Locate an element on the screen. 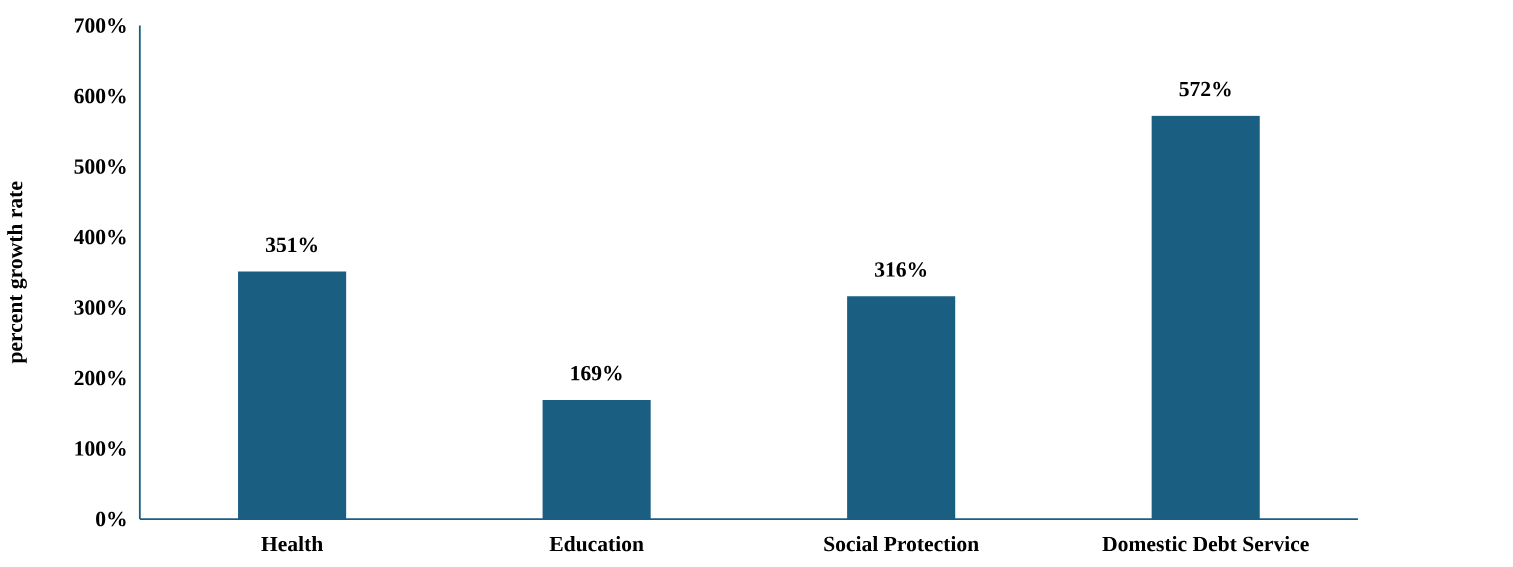 This screenshot has width=1513, height=567. data-label: 169% is located at coordinates (596, 373).